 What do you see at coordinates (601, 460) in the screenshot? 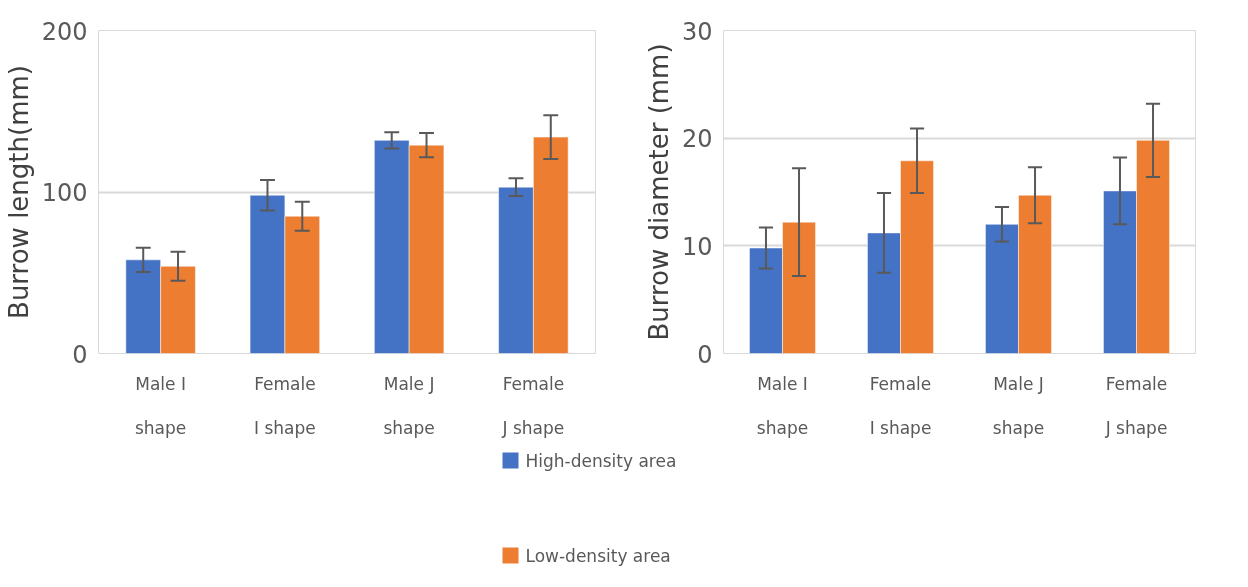
I see `legend-label: High-density area` at bounding box center [601, 460].